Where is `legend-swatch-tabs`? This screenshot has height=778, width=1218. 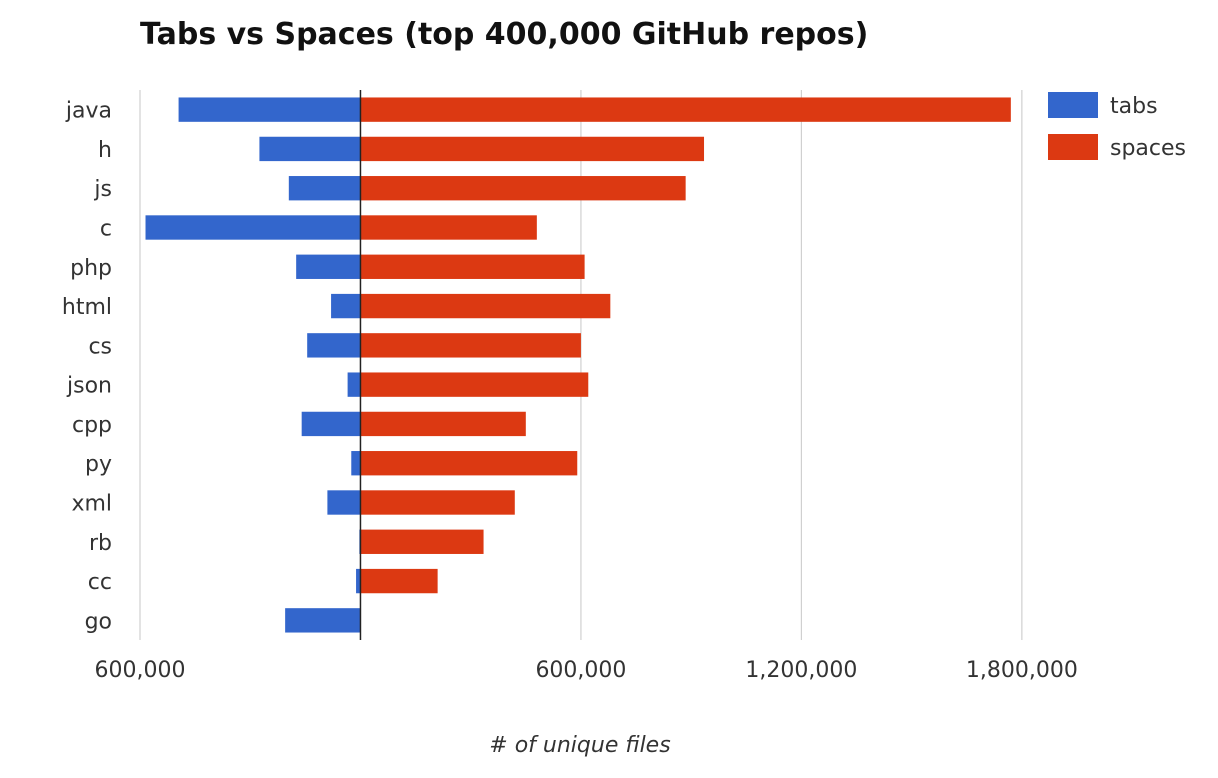 legend-swatch-tabs is located at coordinates (1073, 105).